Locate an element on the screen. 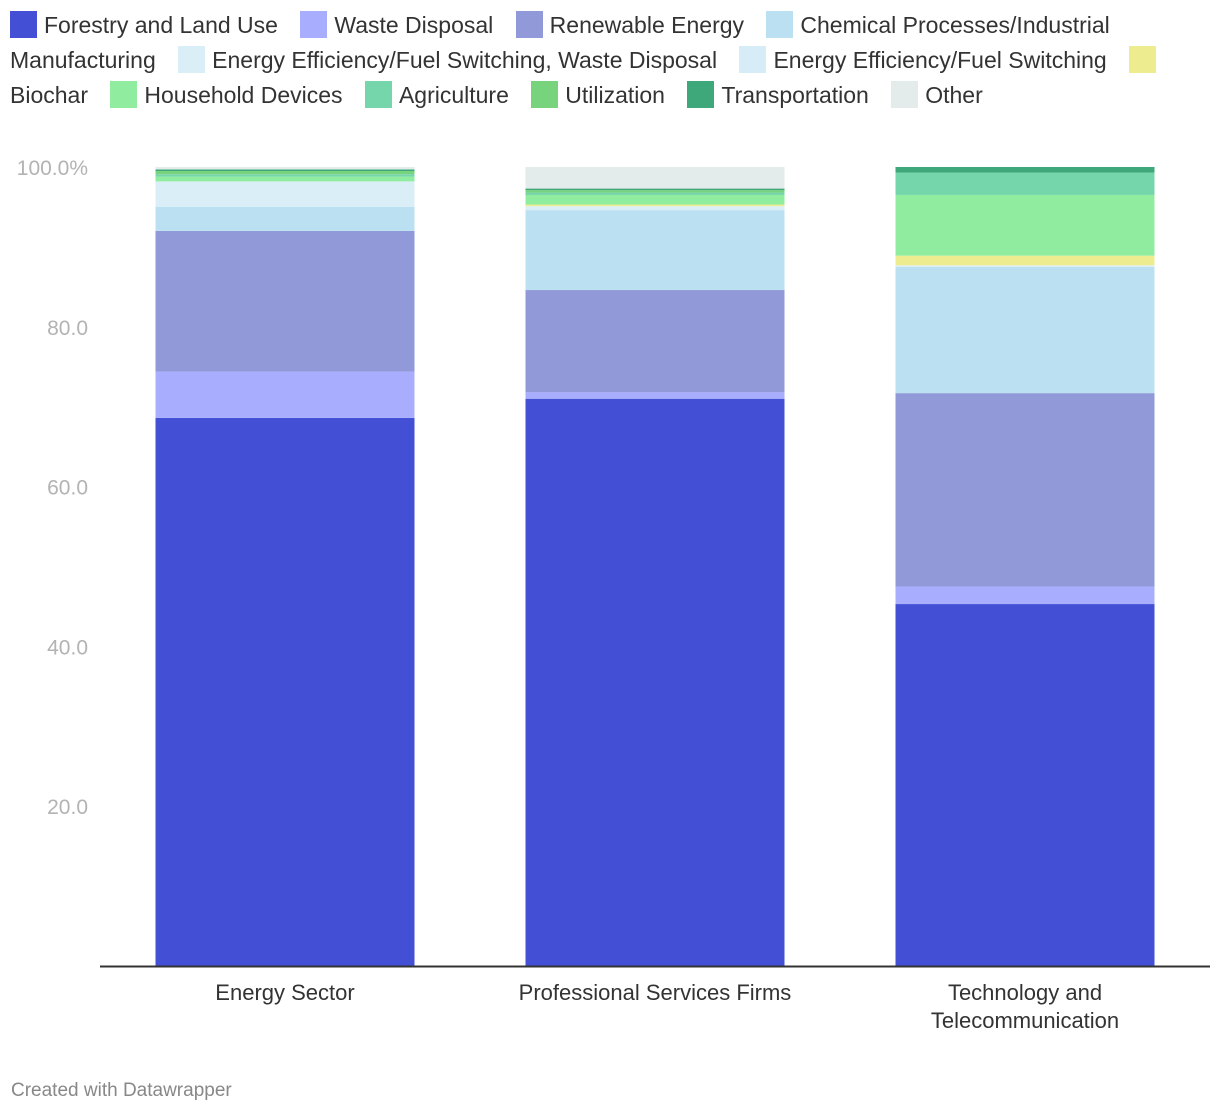 The width and height of the screenshot is (1220, 1116). legend-label: Forestry and Land Use is located at coordinates (161, 25).